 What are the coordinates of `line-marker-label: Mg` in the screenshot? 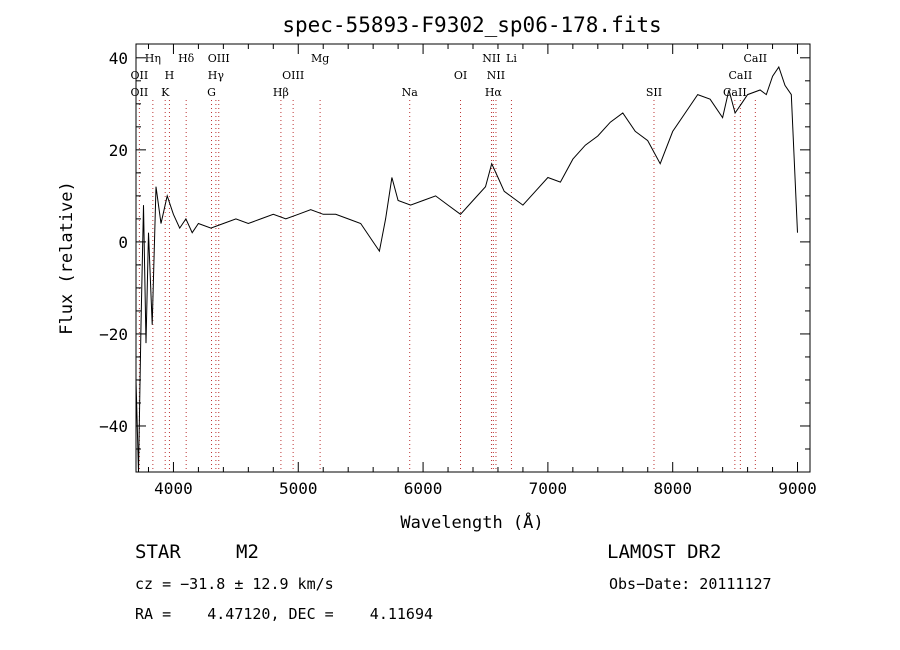 It's located at (320, 58).